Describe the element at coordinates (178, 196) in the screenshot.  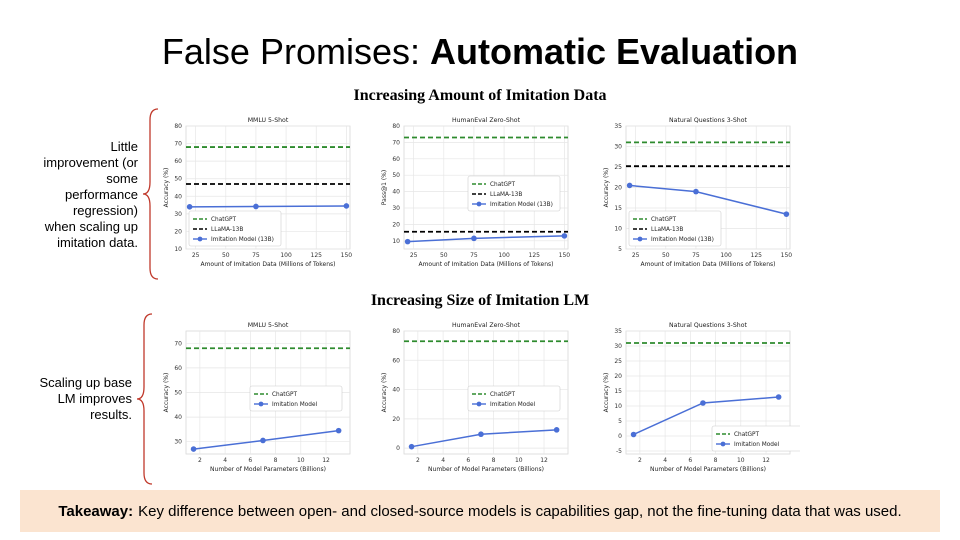
I see `y-tick-label: 40` at that location.